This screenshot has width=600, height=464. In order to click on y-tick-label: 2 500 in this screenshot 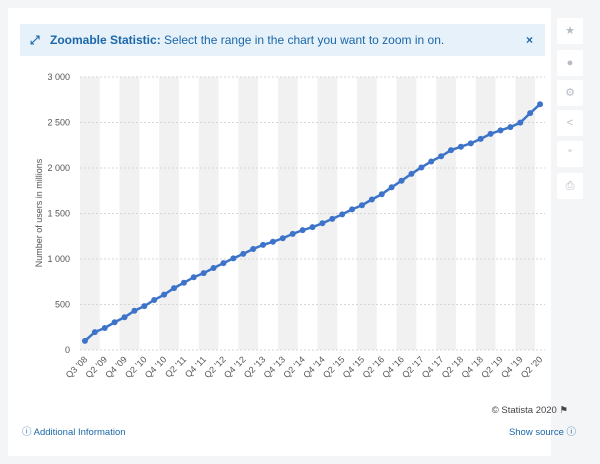, I will do `click(58, 123)`.